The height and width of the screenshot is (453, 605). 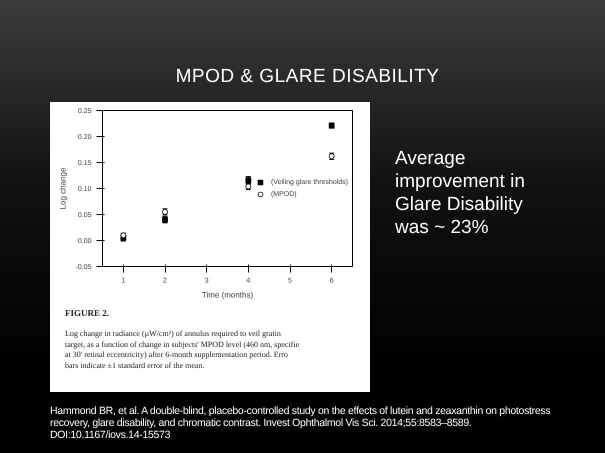 What do you see at coordinates (308, 77) in the screenshot?
I see `chart-title: MPOD & GLARE DISABILITY` at bounding box center [308, 77].